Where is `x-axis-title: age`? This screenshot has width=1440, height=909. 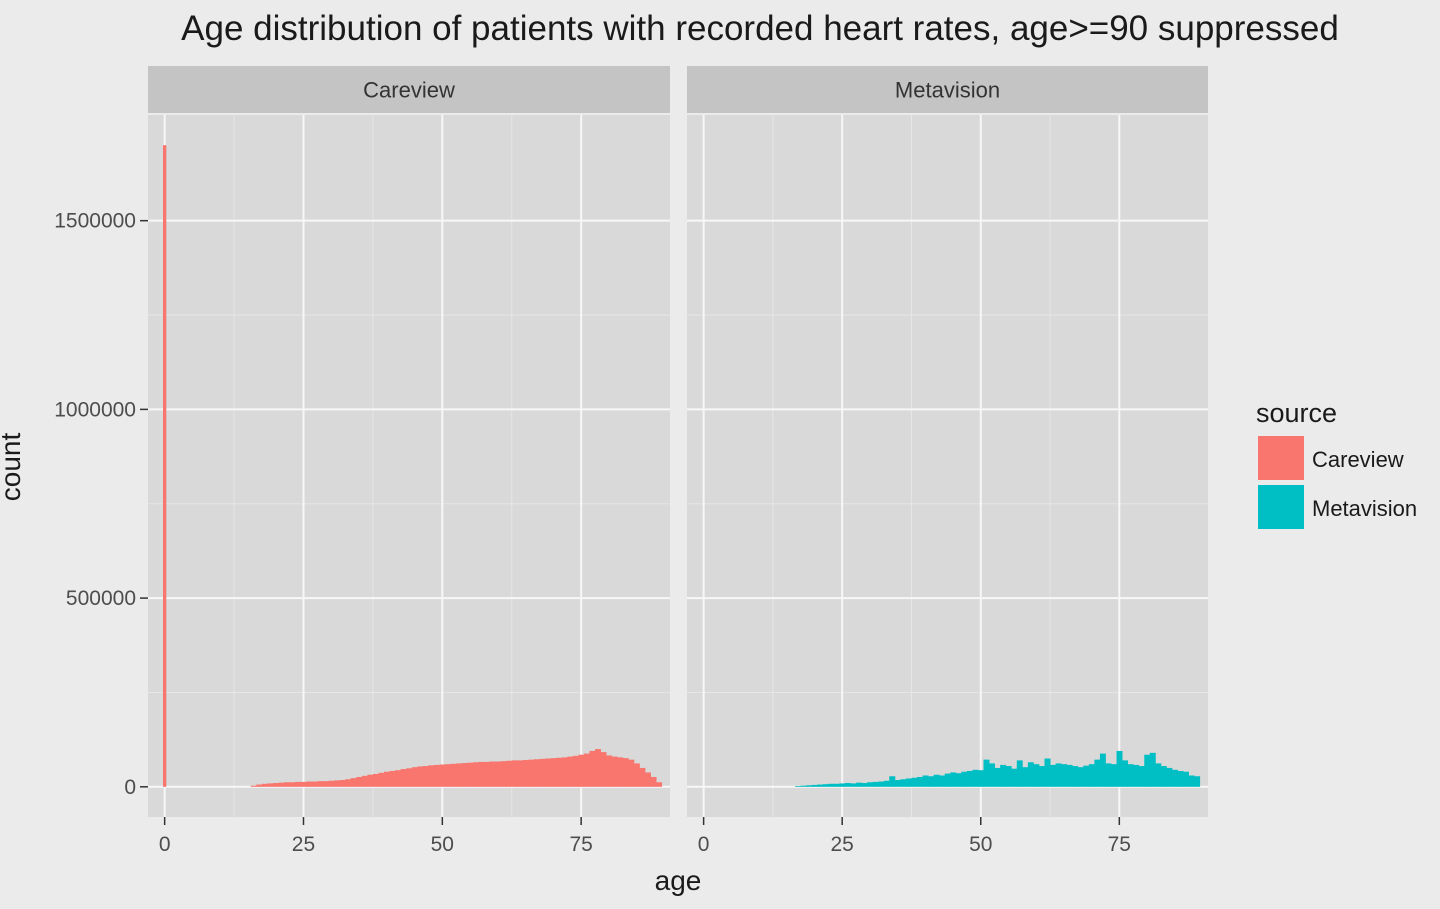 x-axis-title: age is located at coordinates (678, 880).